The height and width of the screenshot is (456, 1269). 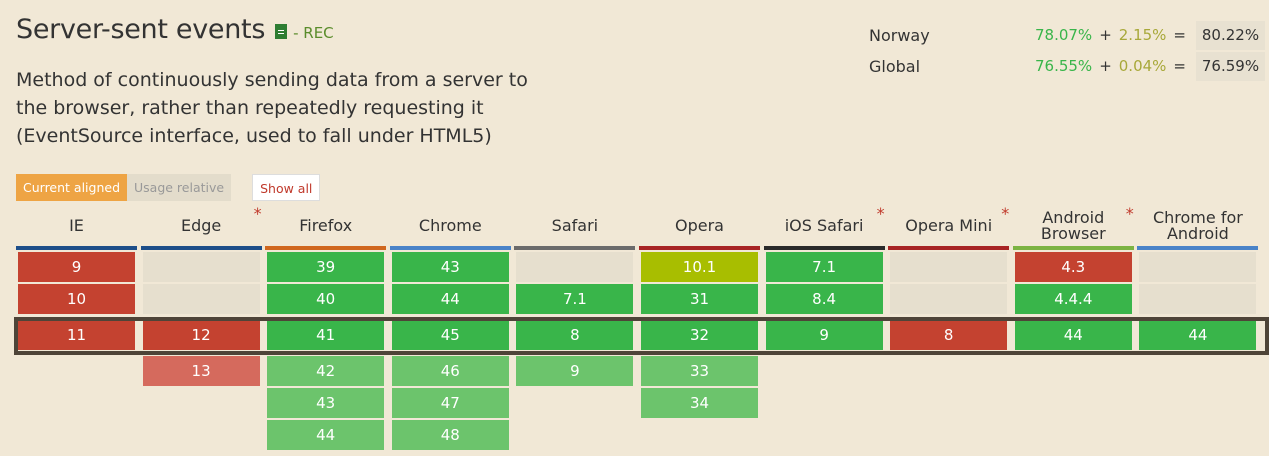 I want to click on browser-label: Chrome, so click(x=450, y=225).